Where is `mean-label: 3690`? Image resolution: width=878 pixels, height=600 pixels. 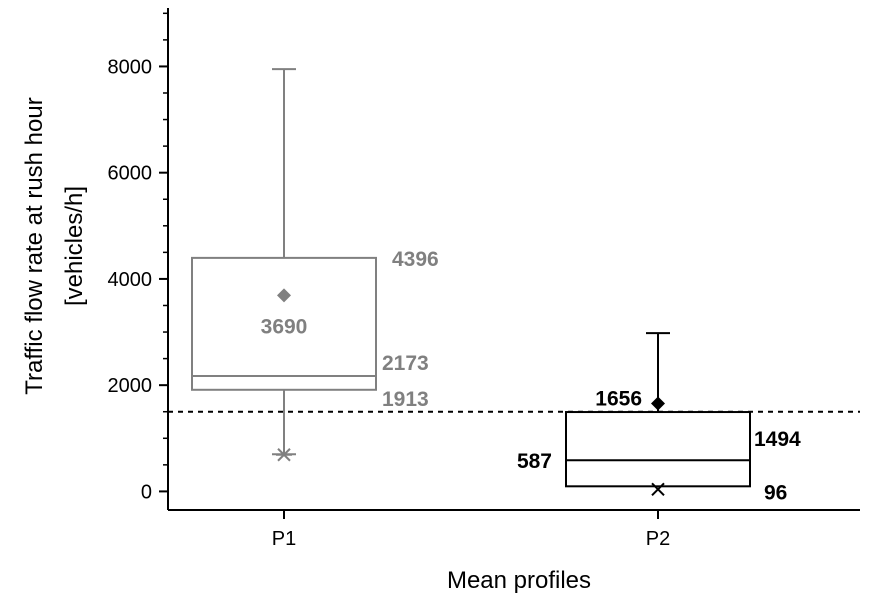
mean-label: 3690 is located at coordinates (284, 326).